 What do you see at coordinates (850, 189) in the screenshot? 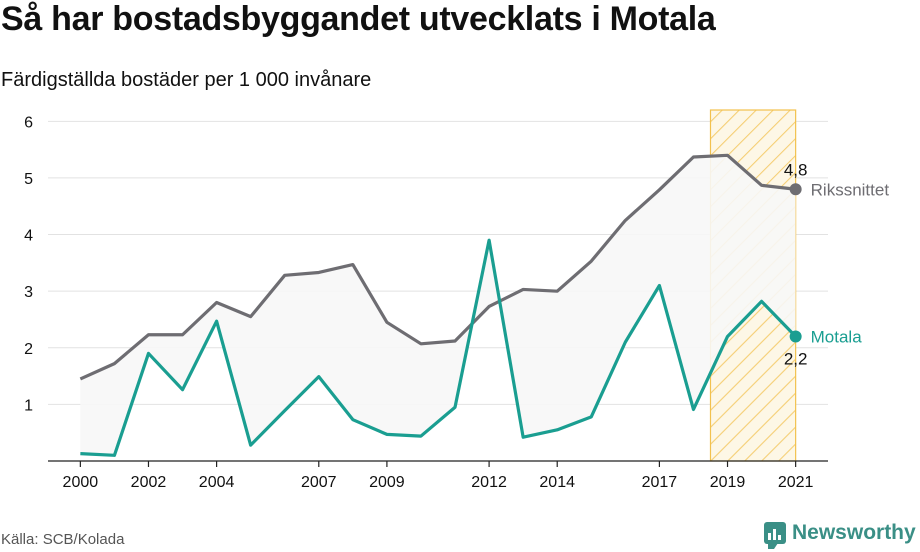
I see `series-name-rikssnittet: Rikssnittet` at bounding box center [850, 189].